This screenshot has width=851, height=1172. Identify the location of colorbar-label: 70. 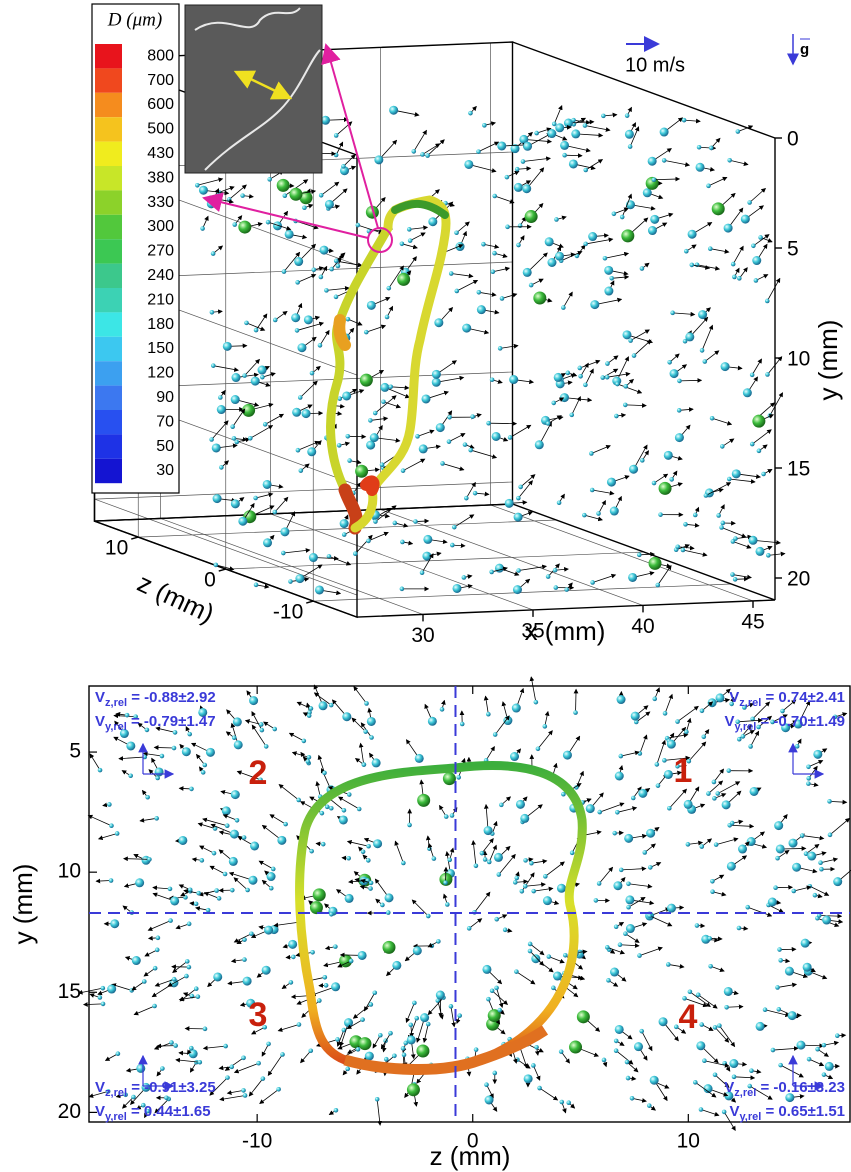
(165, 421).